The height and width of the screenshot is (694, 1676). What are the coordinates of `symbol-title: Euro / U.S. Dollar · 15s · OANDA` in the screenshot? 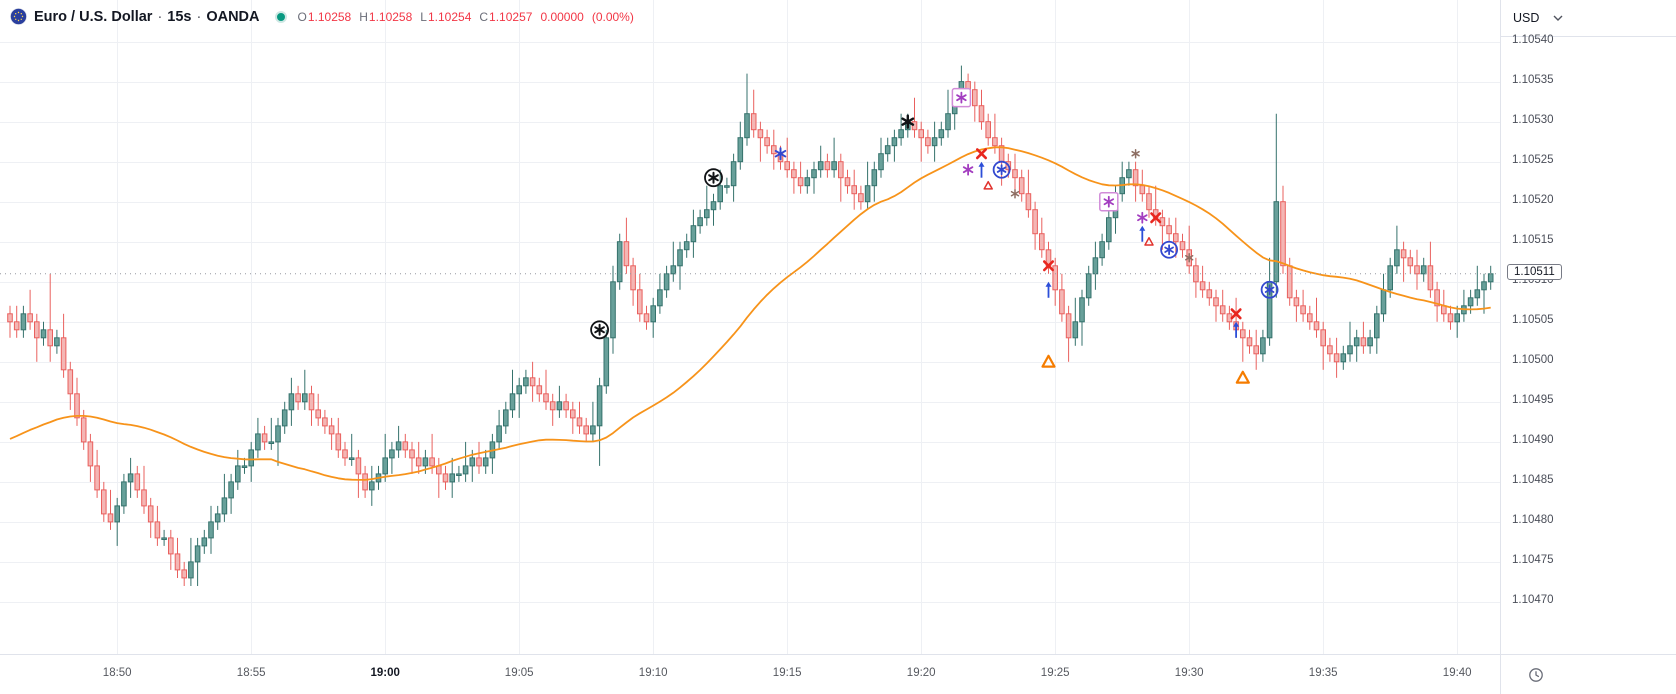 It's located at (147, 17).